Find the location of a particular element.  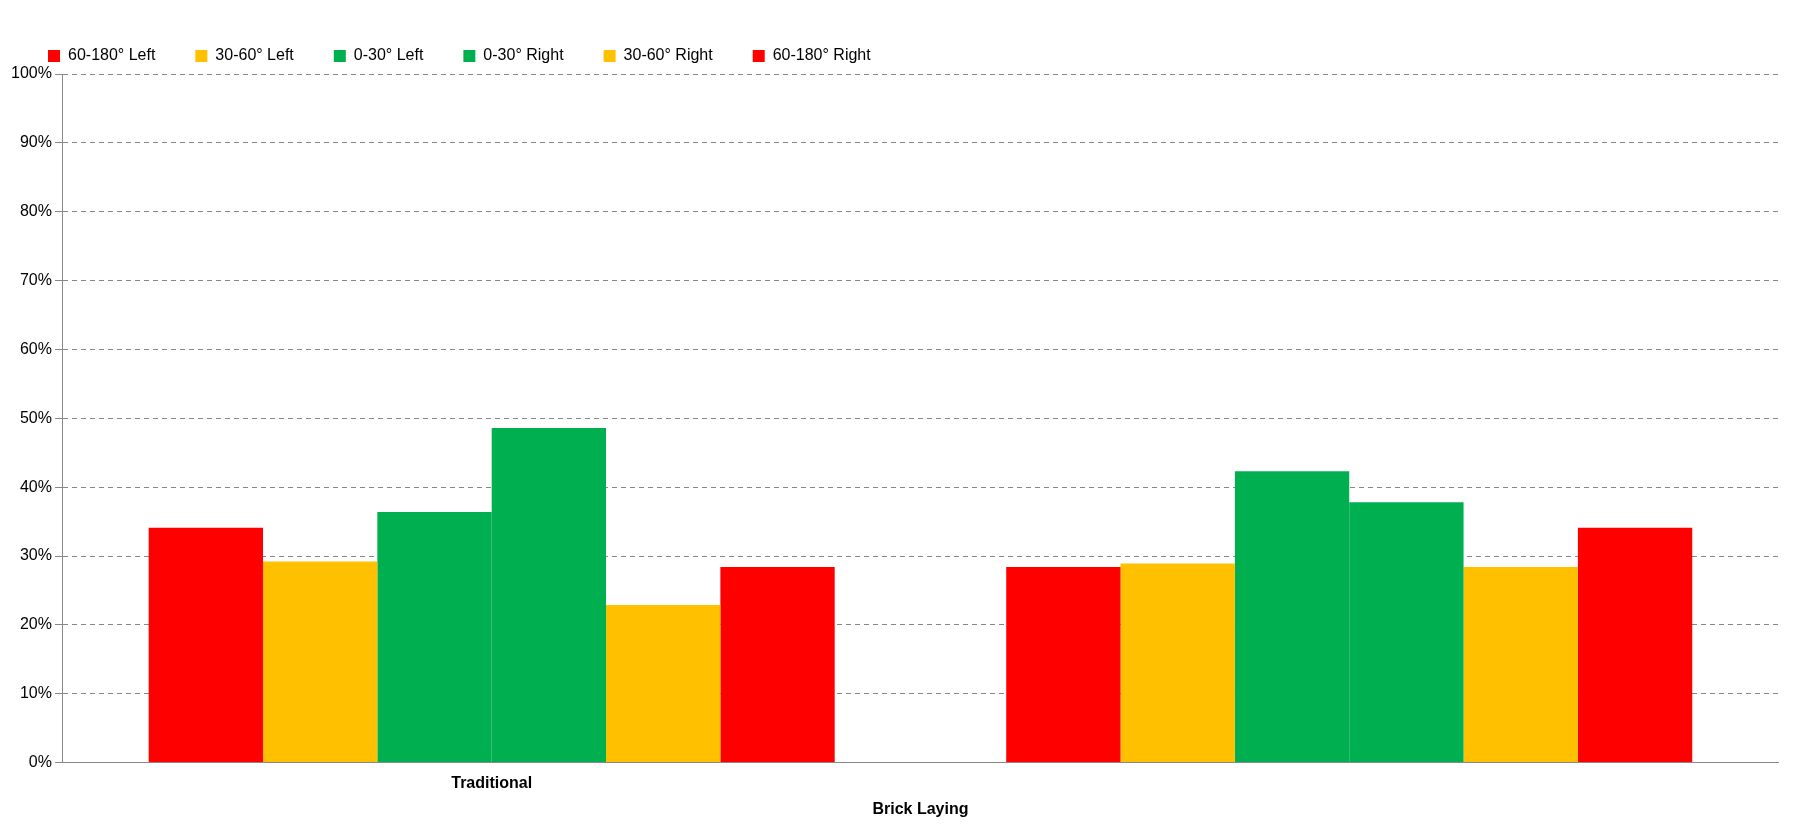

y-tick-label: 100% is located at coordinates (31, 73).